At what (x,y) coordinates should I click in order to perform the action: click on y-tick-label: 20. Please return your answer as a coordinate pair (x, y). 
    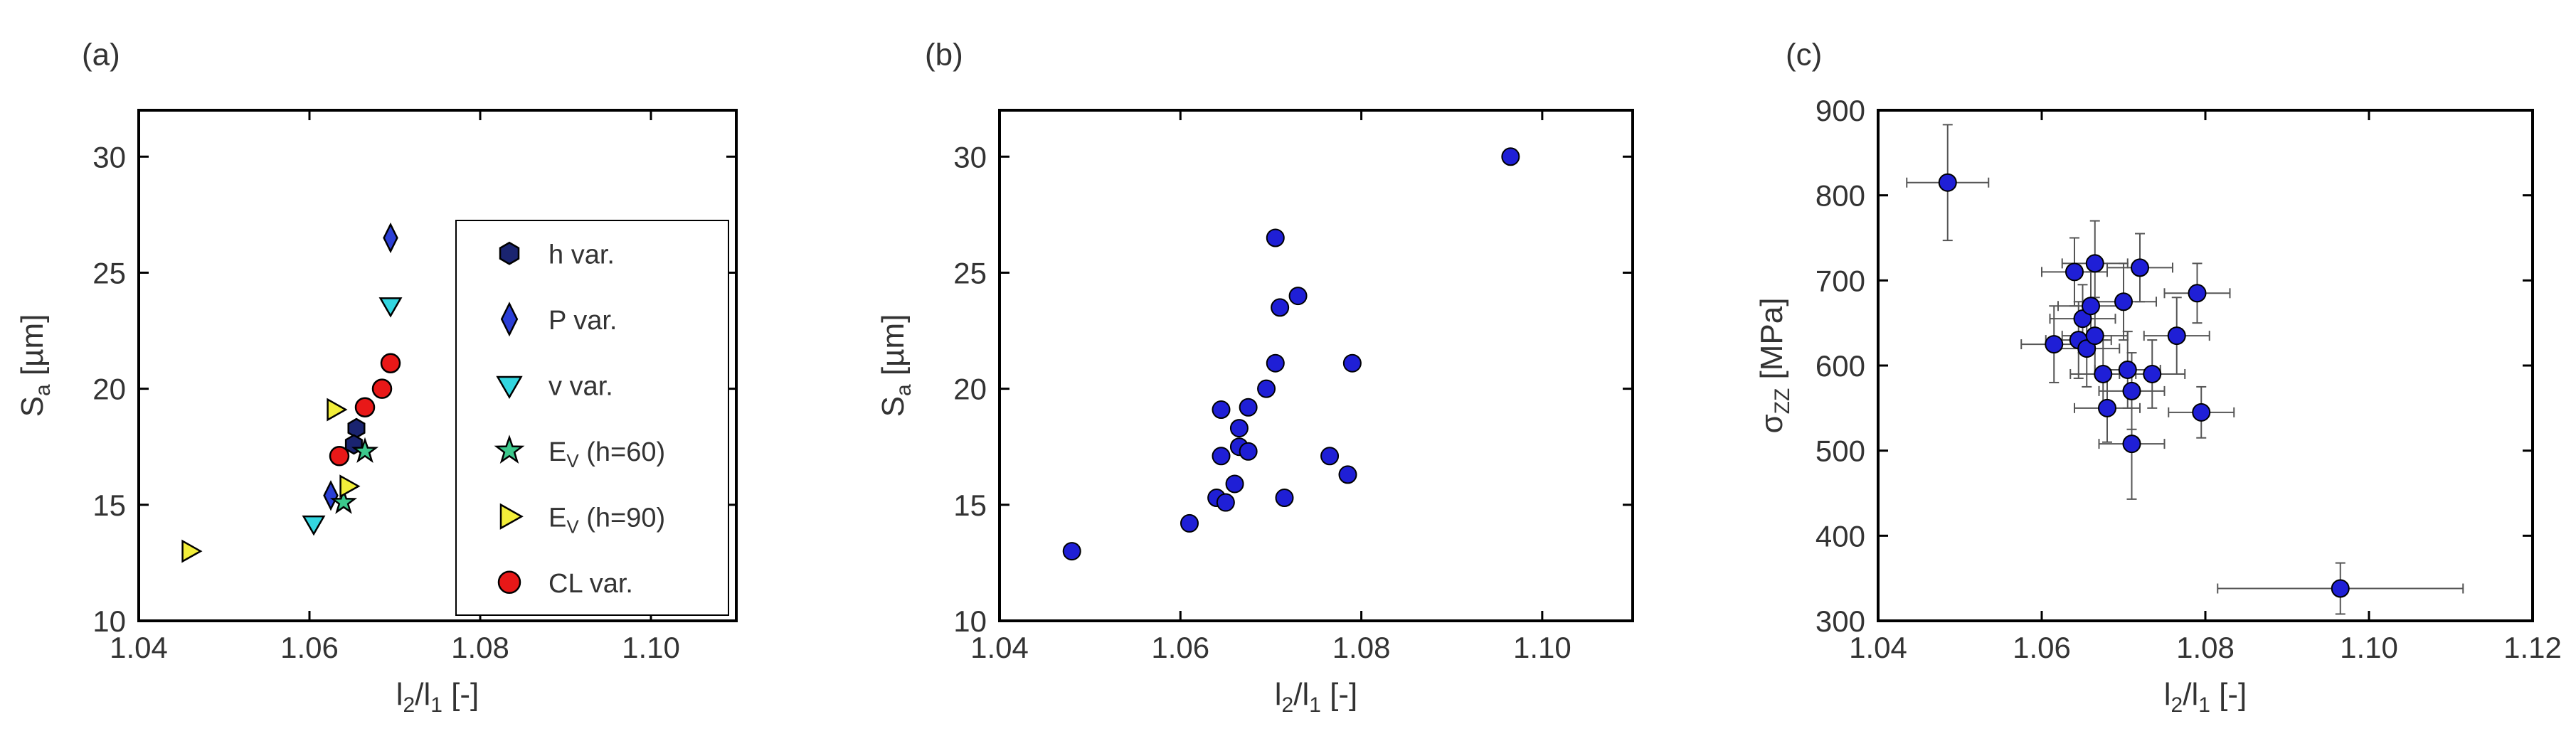
    Looking at the image, I should click on (970, 389).